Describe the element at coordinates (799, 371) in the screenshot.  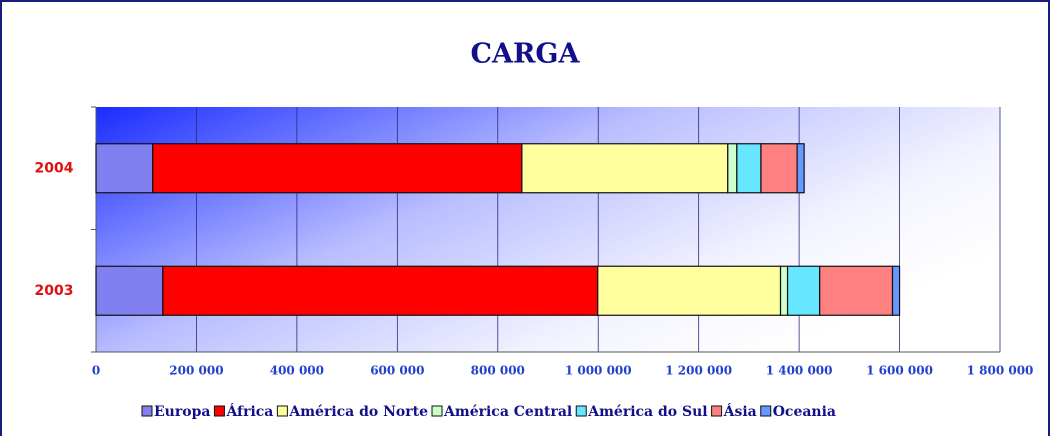
I see `x-tick-label: 1 400 000` at that location.